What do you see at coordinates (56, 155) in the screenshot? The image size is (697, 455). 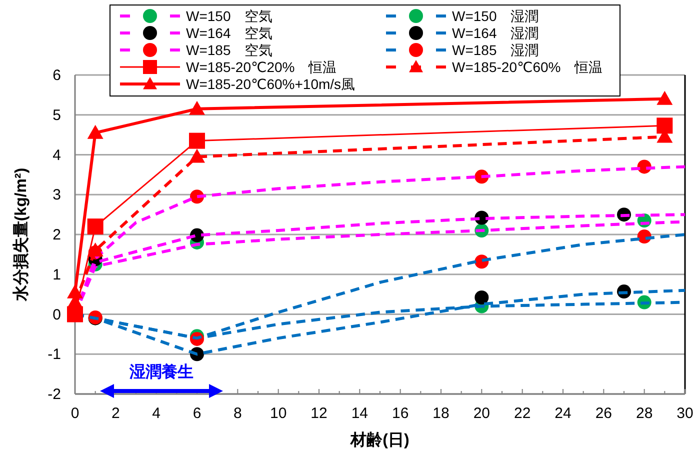 I see `y-tick-label: 4` at bounding box center [56, 155].